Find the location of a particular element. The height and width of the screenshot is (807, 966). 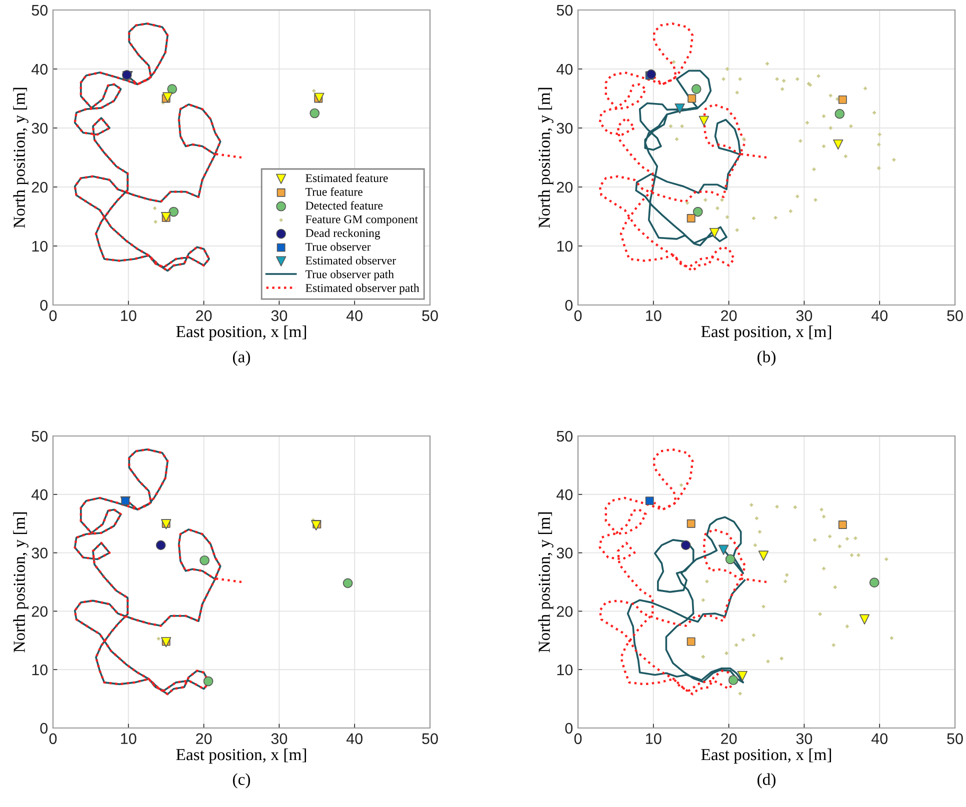

legend-label: True feature is located at coordinates (334, 191).